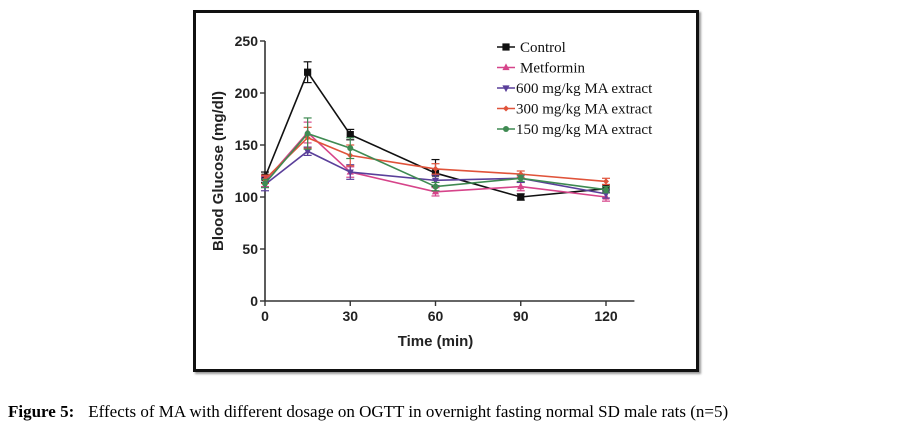 This screenshot has height=429, width=902. I want to click on y-tick-label: 200, so click(247, 93).